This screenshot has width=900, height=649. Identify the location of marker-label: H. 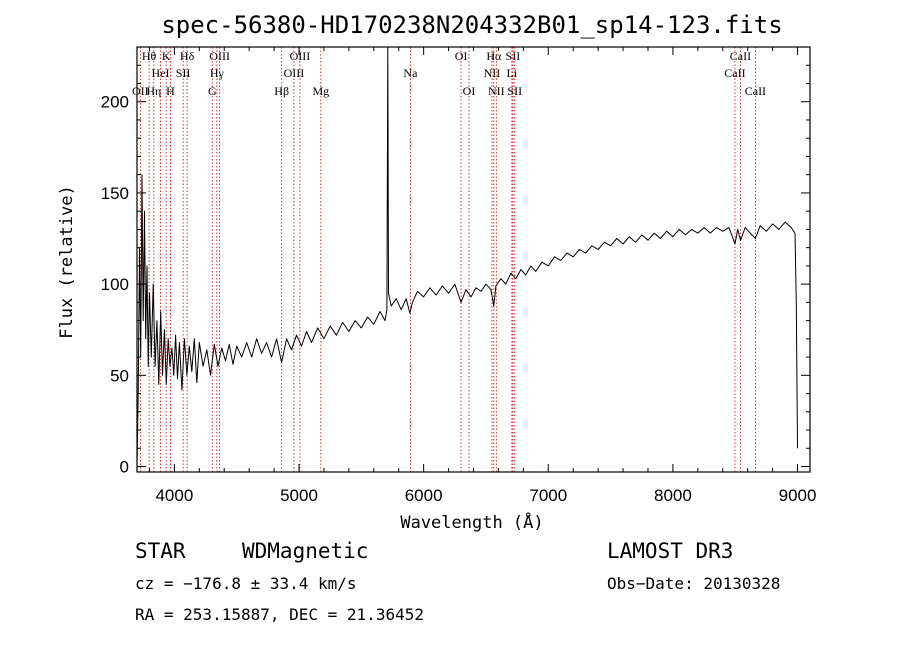
(170, 91).